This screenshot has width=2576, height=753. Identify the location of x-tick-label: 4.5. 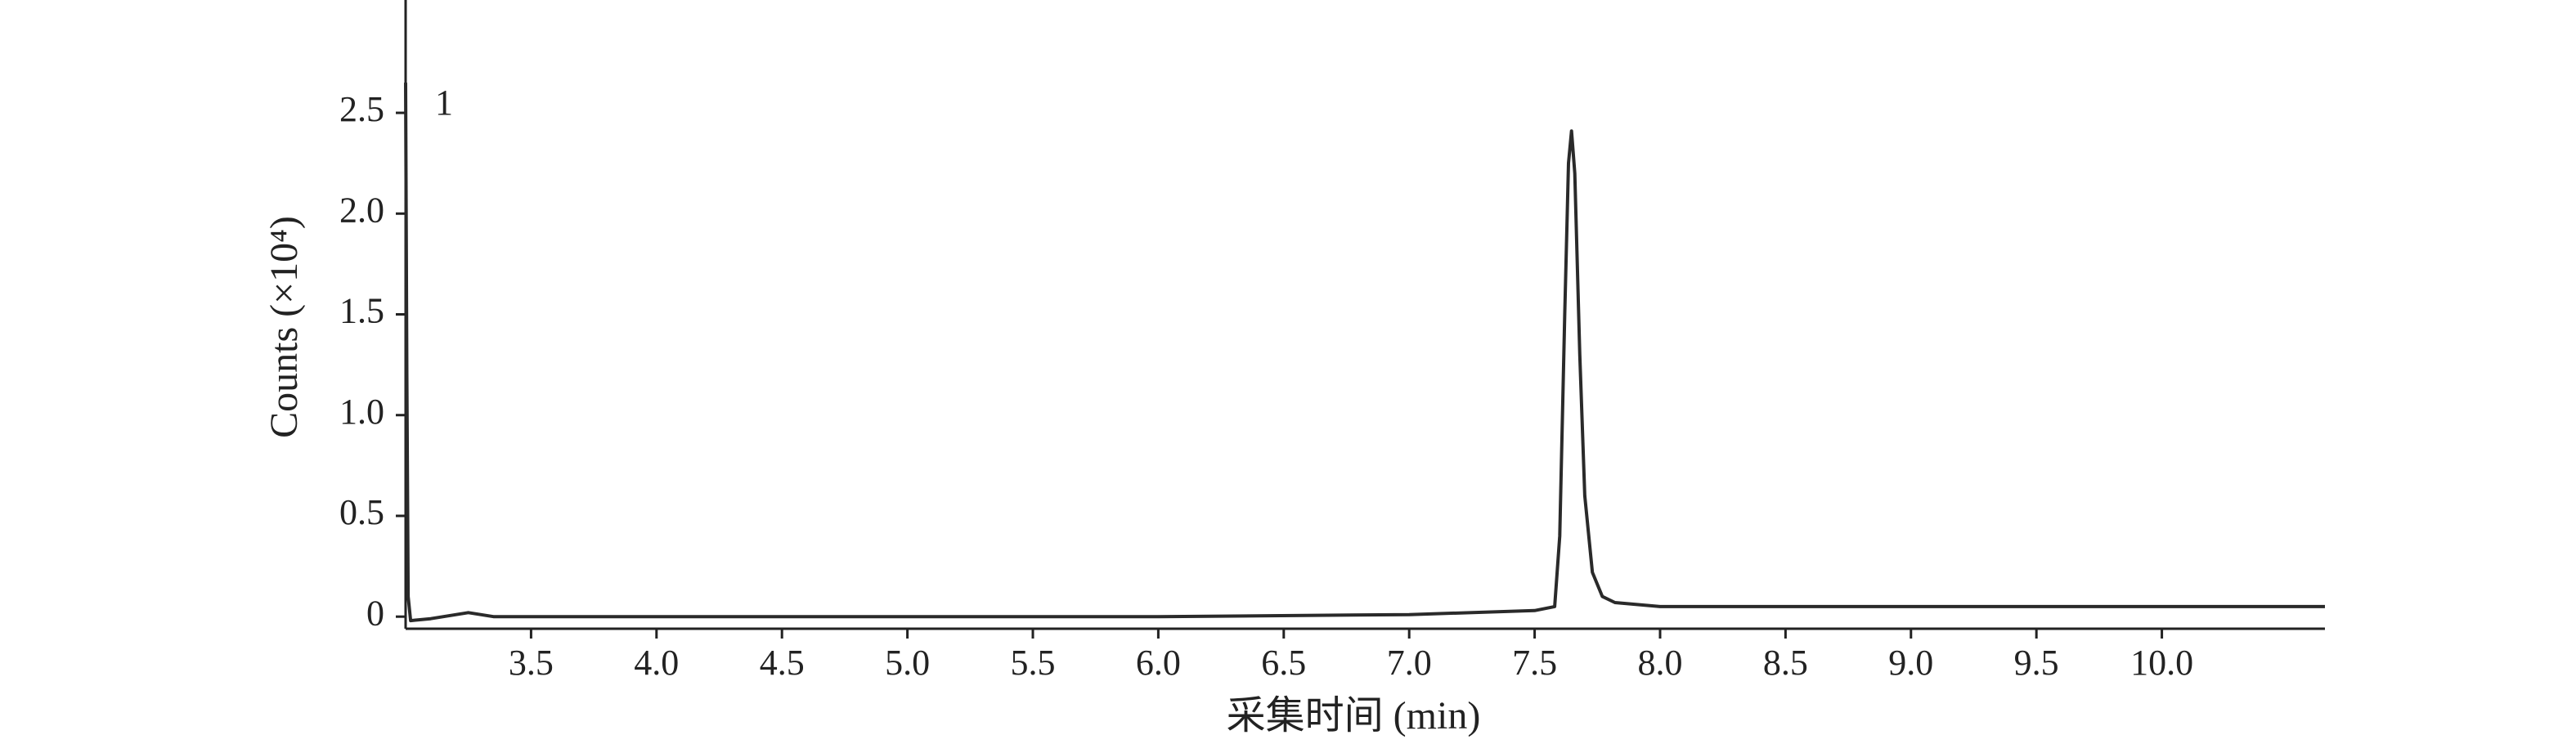
(782, 663).